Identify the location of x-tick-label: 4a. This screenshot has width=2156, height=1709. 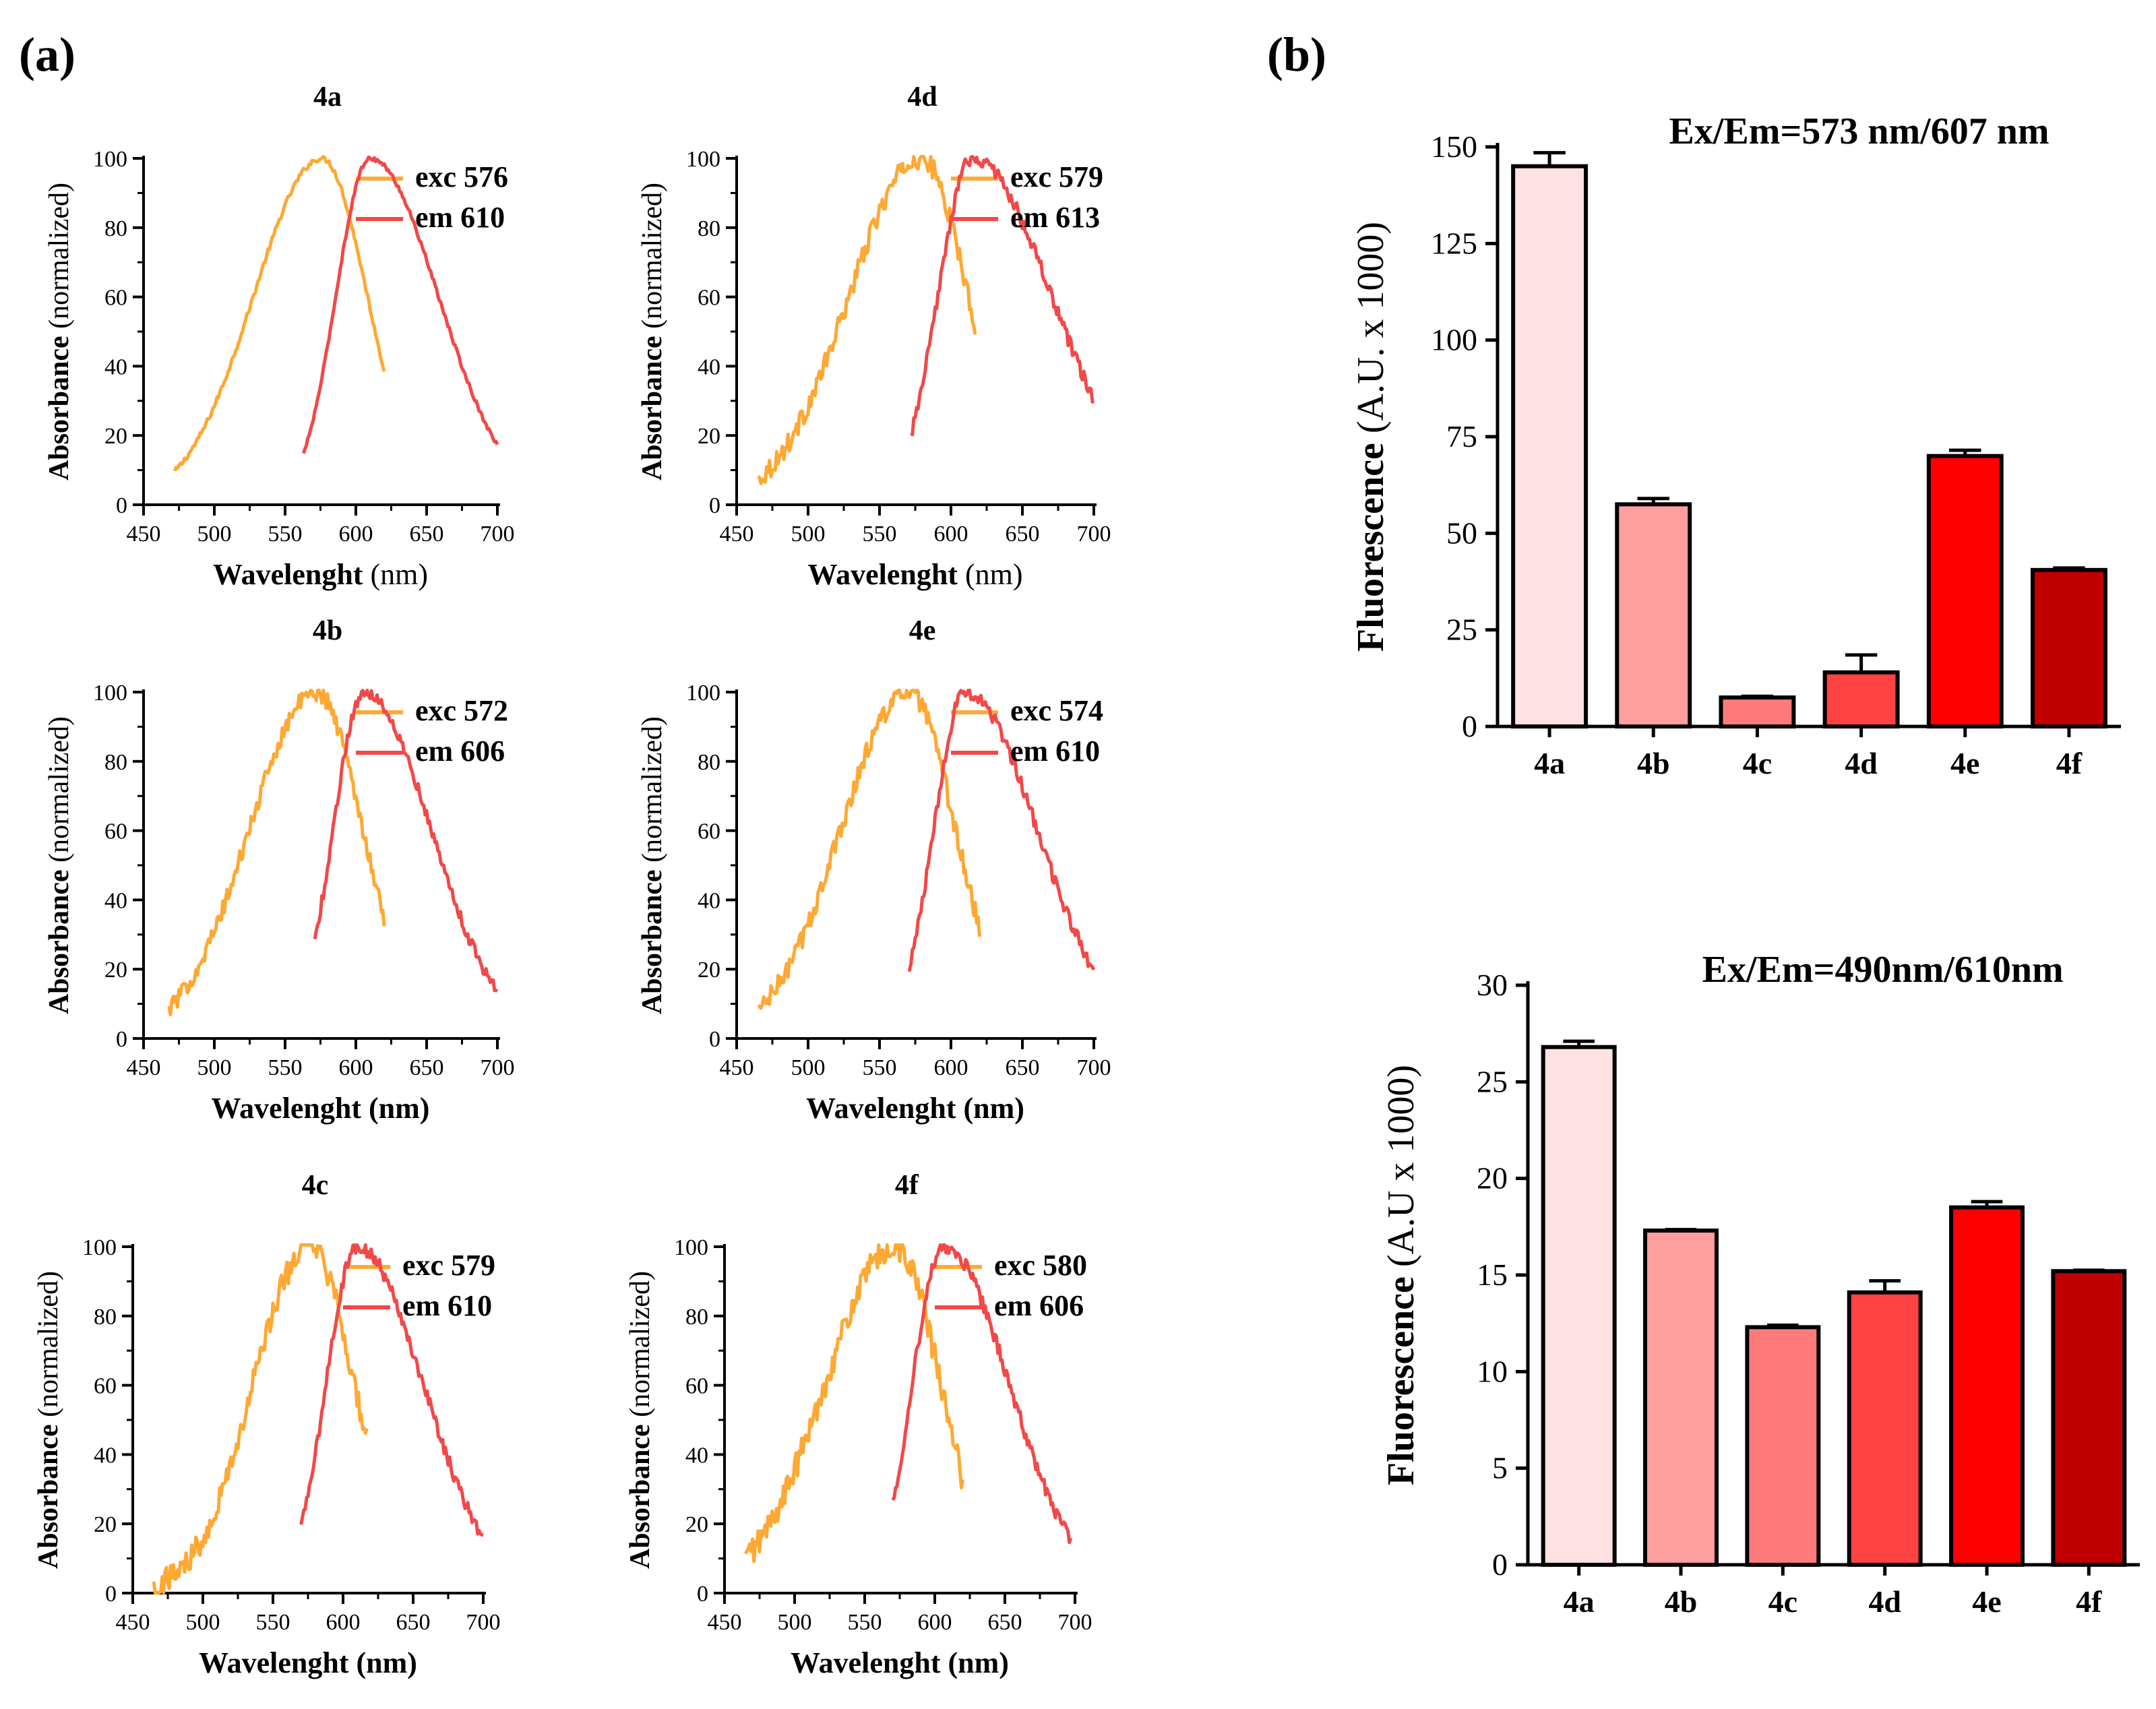
(1580, 1602).